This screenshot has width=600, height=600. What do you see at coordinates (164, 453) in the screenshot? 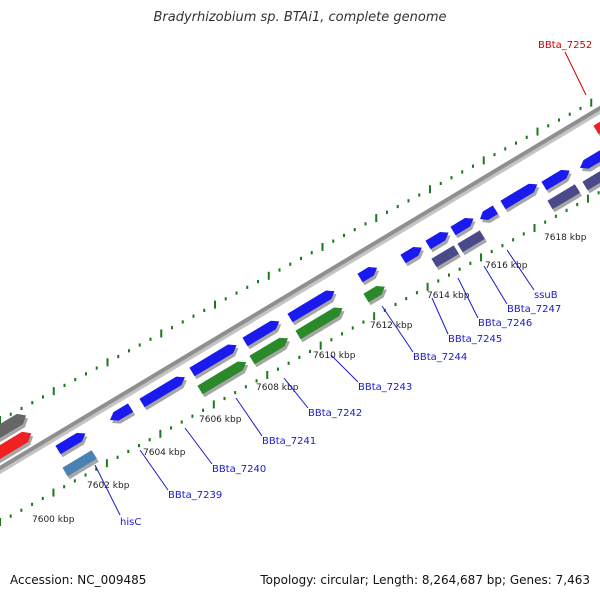
I see `tick-label: 7604 kbp` at bounding box center [164, 453].